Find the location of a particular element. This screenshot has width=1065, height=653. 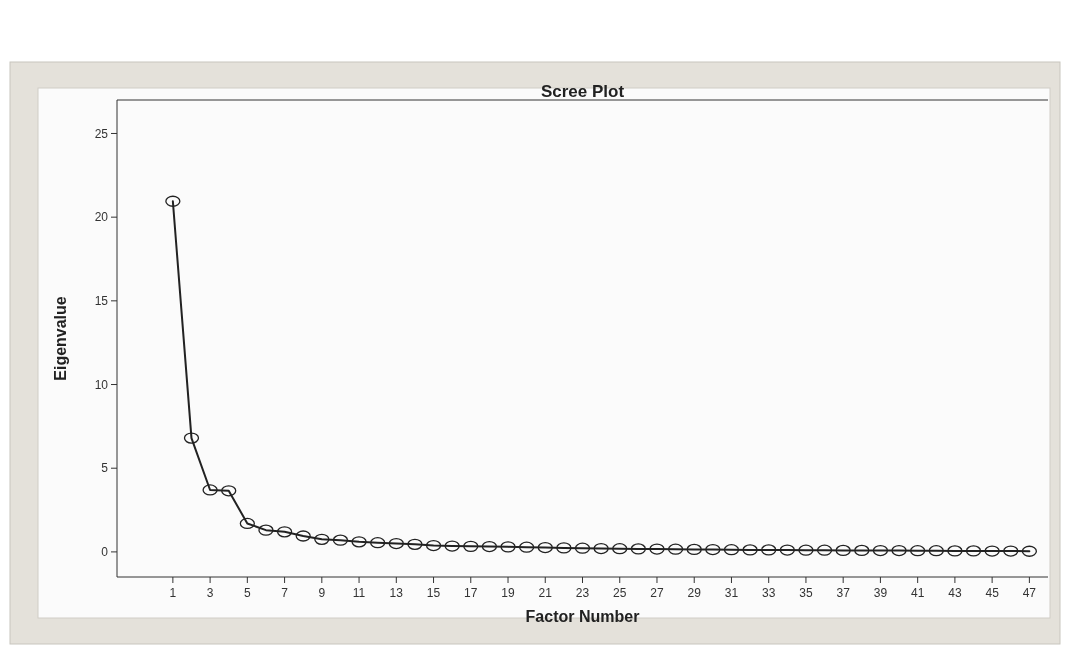

x-tick-label: 33 is located at coordinates (769, 593).